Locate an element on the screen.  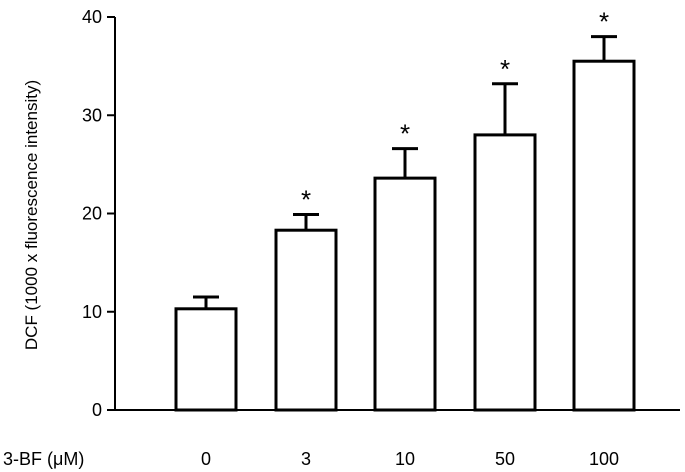
y-axis-title: DCF (1000 x fluorescence intensity) is located at coordinates (31, 215).